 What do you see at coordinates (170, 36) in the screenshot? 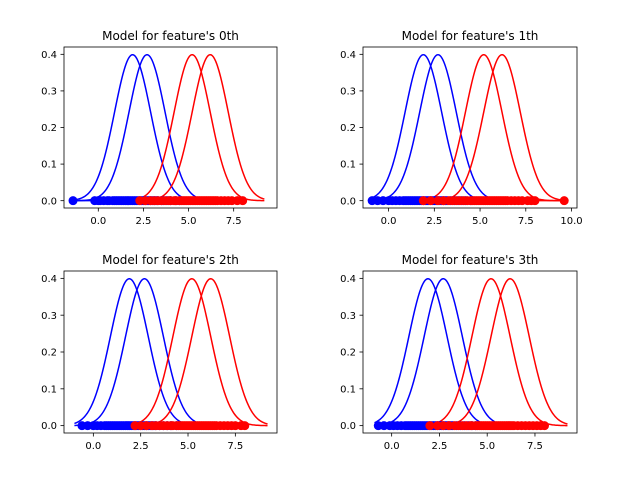
I see `chart-title: Model for feature's 0th` at bounding box center [170, 36].